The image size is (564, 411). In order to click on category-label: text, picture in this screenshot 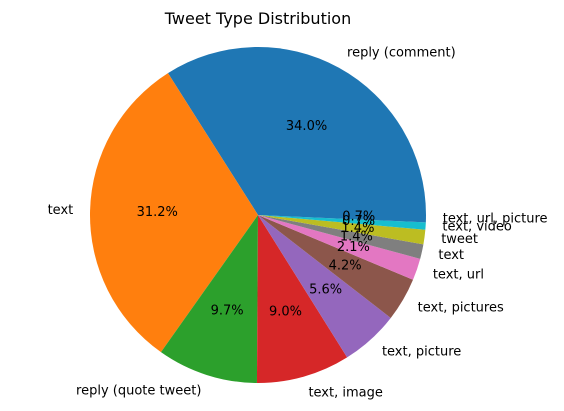, I will do `click(421, 352)`.